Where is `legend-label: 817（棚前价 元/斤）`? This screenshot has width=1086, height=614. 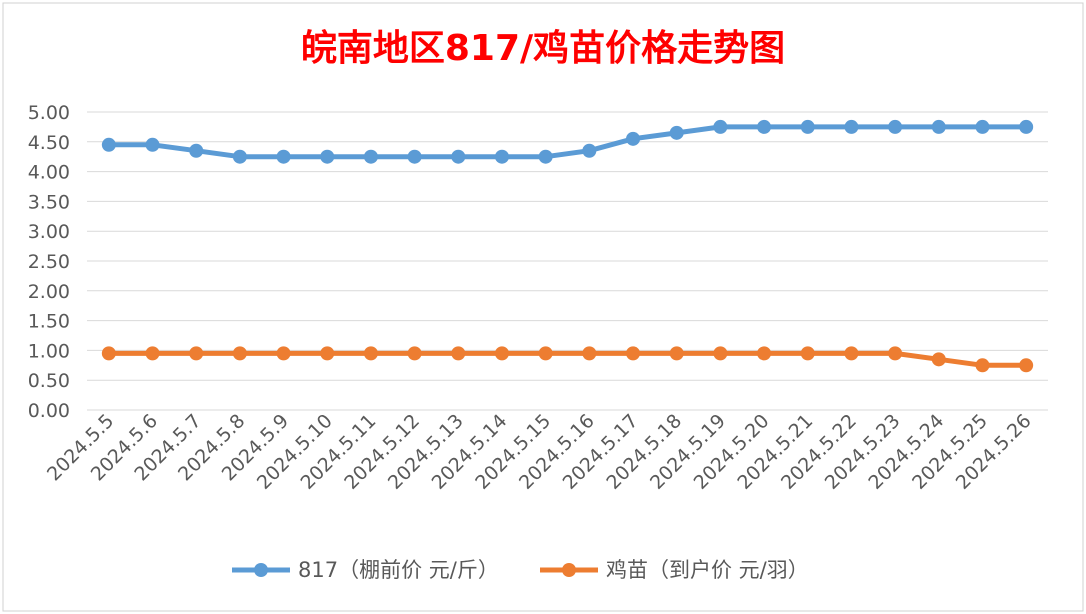 legend-label: 817（棚前价 元/斤） is located at coordinates (398, 570).